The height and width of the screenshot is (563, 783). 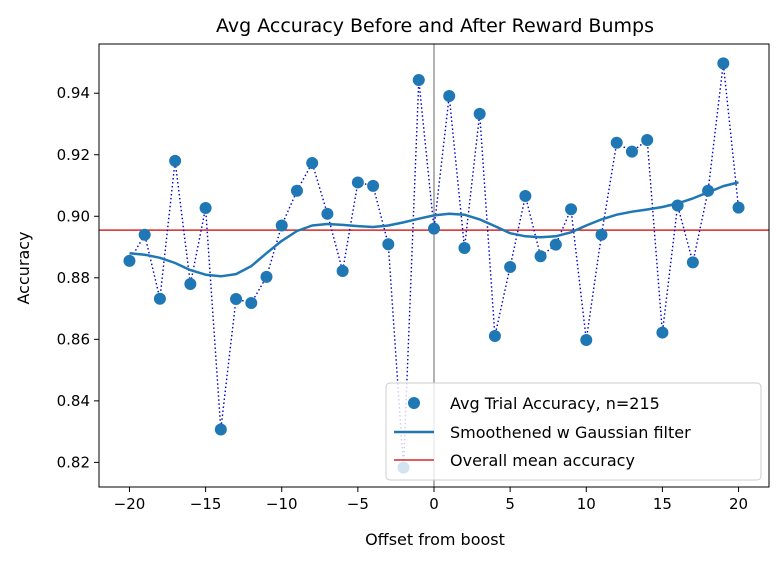 I want to click on smoothed-line, so click(x=434, y=229).